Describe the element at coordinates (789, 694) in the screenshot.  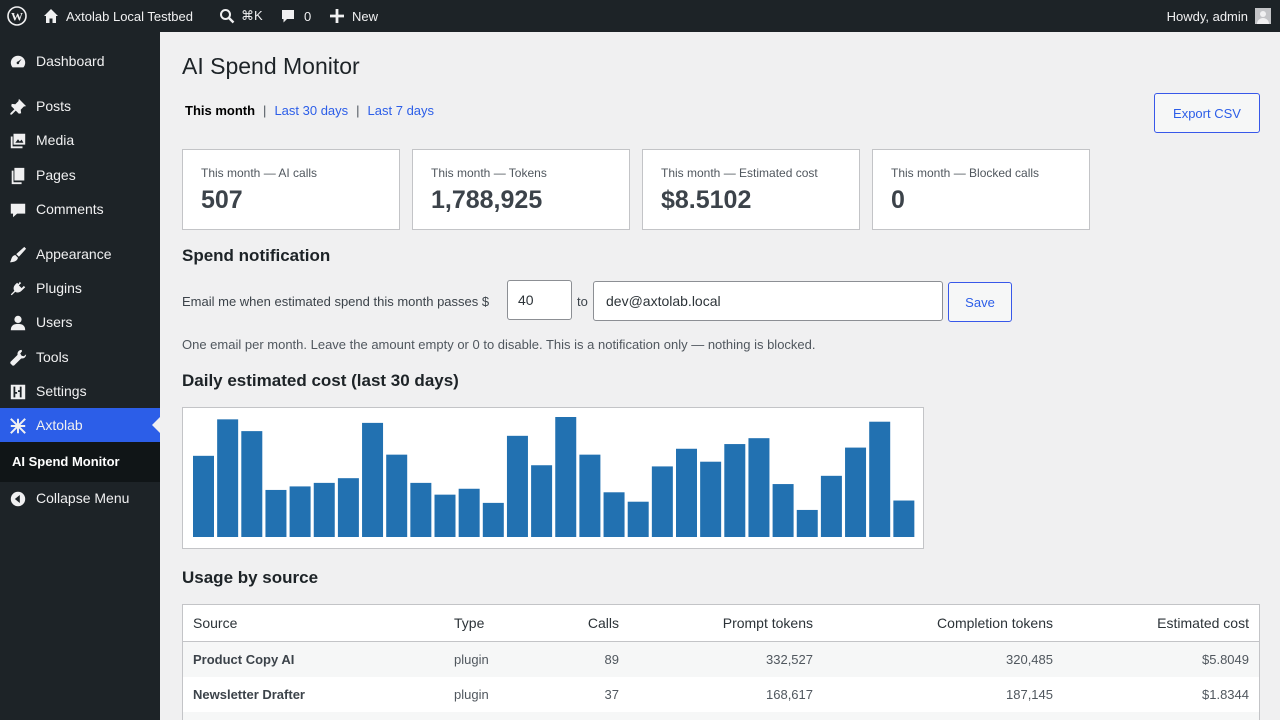
I see `cell-prompt-tokens: 168,617` at that location.